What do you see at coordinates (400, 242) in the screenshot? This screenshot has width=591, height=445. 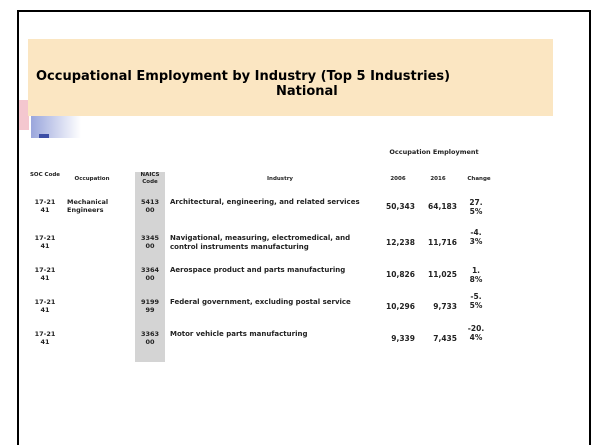 I see `table-cell: 12,238` at bounding box center [400, 242].